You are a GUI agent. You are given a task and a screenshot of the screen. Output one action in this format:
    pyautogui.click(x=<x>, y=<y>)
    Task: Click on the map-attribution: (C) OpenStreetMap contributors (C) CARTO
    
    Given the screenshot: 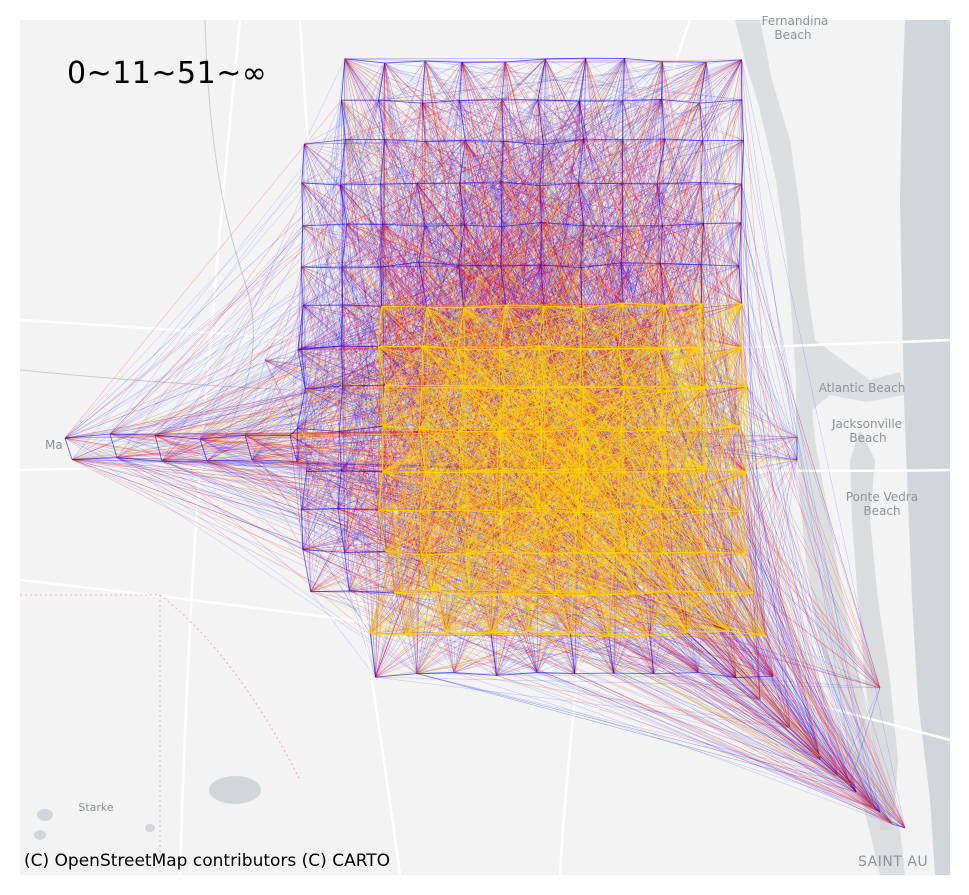 What is the action you would take?
    pyautogui.click(x=207, y=861)
    